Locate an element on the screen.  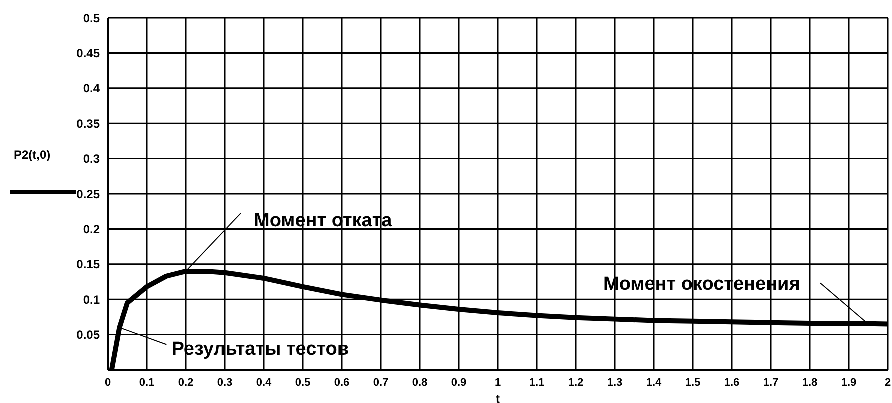
text: P2(t,0) is located at coordinates (33, 155).